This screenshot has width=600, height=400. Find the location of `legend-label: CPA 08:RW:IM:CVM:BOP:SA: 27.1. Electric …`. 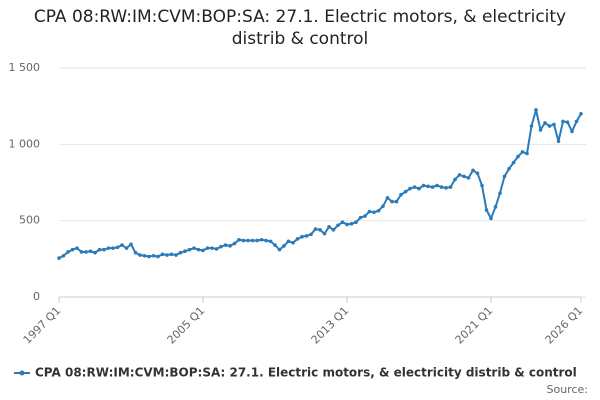

legend-label: CPA 08:RW:IM:CVM:BOP:SA: 27.1. Electric … is located at coordinates (306, 373).